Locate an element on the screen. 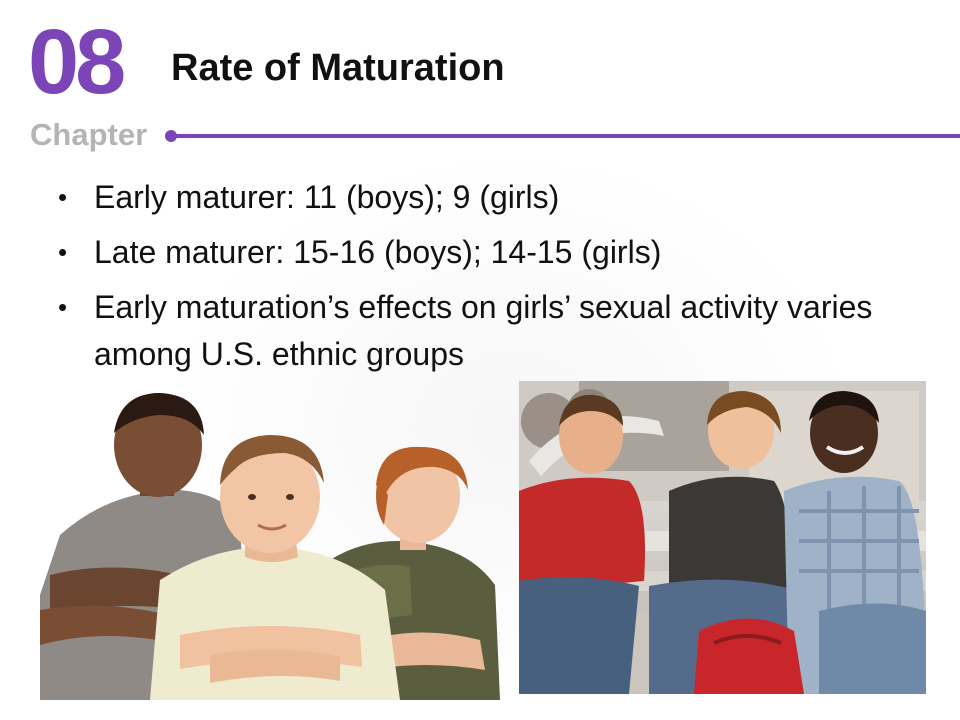  teen-plaid-shirt is located at coordinates (855, 542).